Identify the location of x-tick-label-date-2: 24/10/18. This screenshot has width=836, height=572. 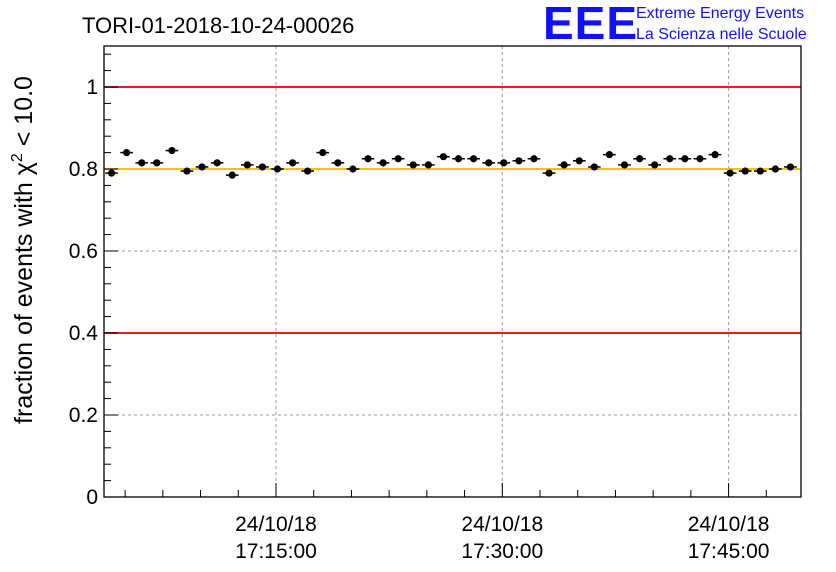
(729, 524).